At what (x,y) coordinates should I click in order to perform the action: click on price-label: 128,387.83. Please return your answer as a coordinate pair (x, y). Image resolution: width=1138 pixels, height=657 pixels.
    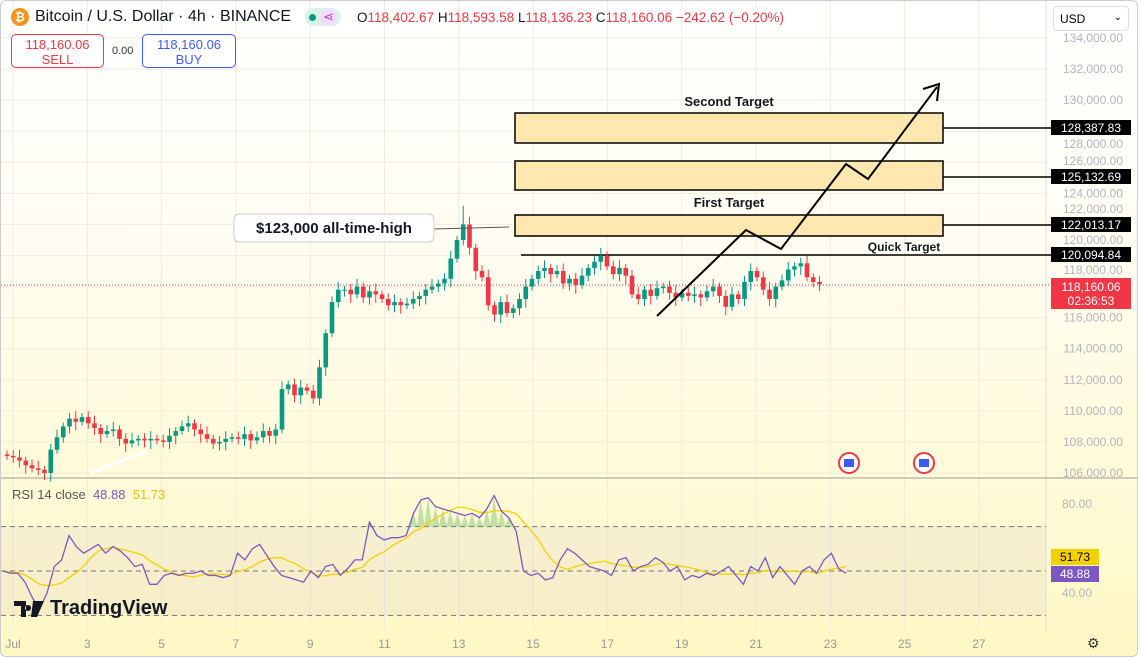
    Looking at the image, I should click on (1091, 128).